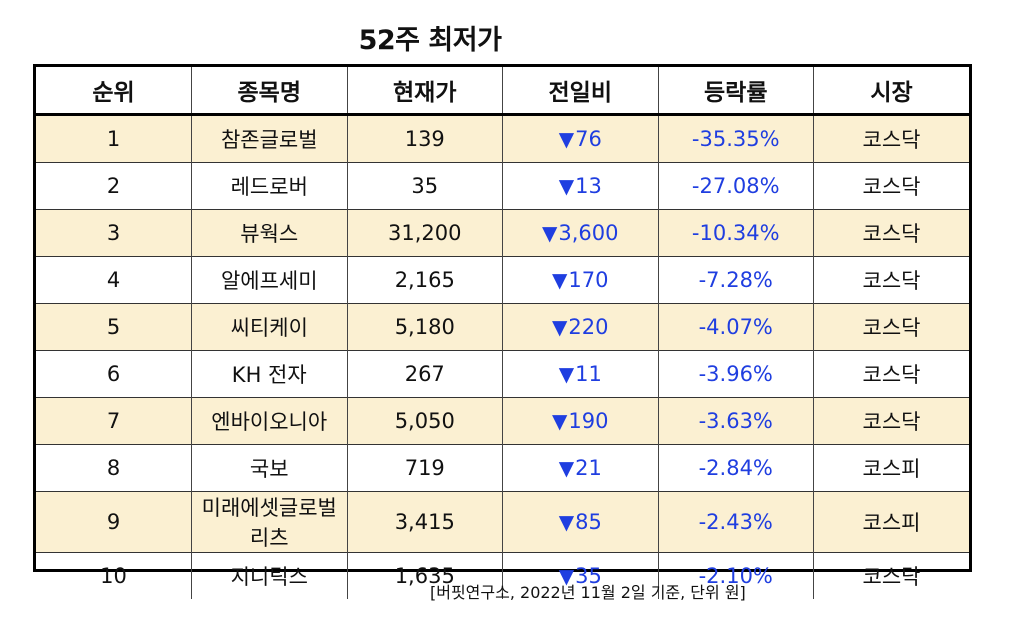 The image size is (1024, 625). What do you see at coordinates (114, 468) in the screenshot?
I see `rank-cell: 8` at bounding box center [114, 468].